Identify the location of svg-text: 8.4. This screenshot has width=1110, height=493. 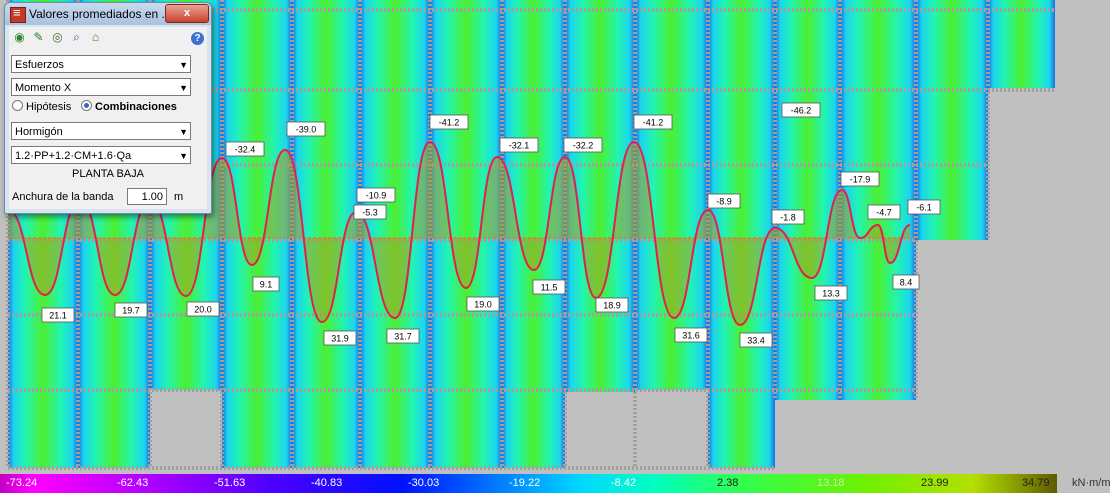
(906, 283).